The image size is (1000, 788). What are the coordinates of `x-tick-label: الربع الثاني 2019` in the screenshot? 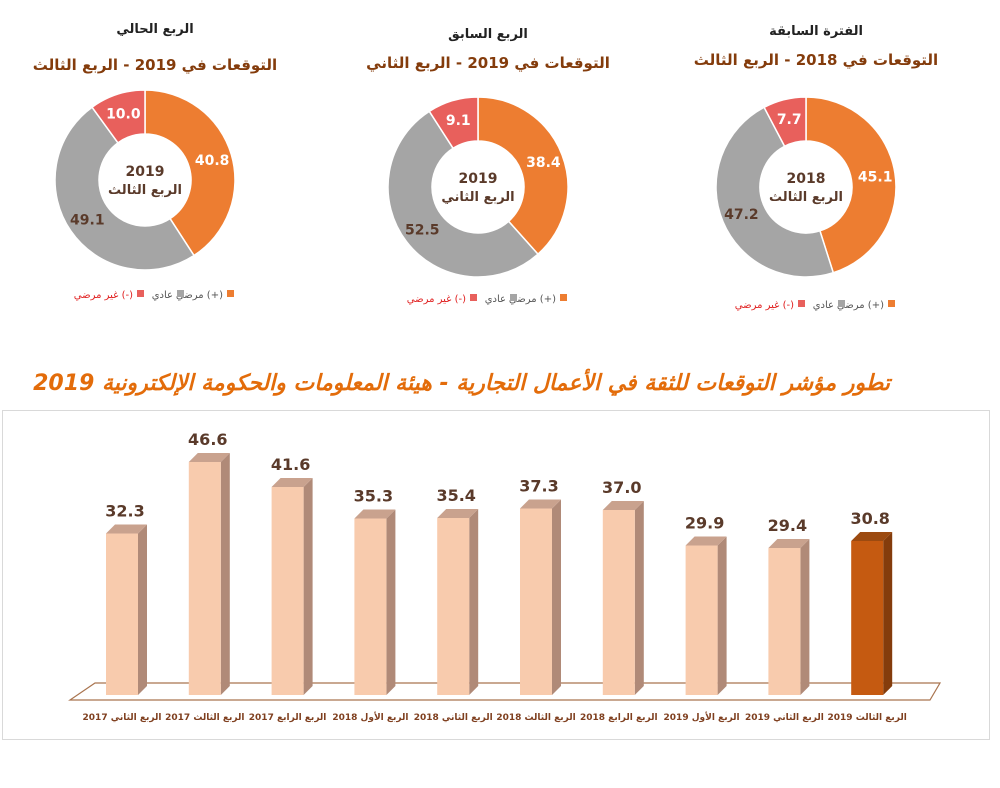 It's located at (784, 718).